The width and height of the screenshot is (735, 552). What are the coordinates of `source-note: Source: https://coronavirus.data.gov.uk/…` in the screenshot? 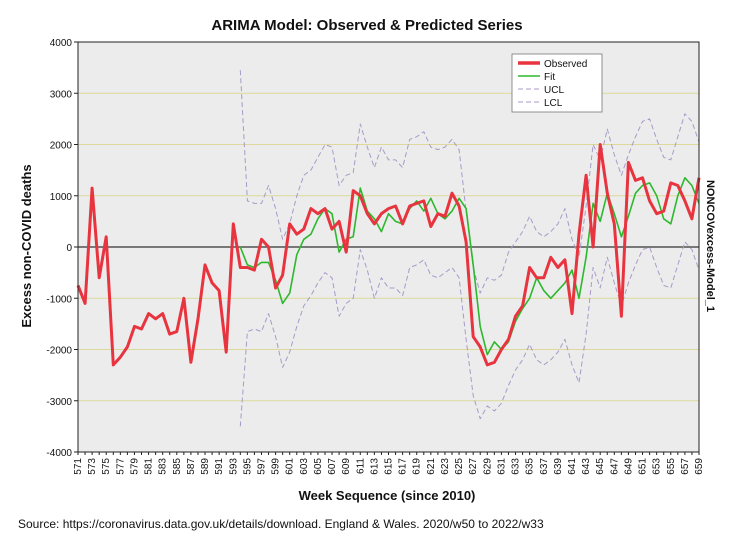 It's located at (281, 524).